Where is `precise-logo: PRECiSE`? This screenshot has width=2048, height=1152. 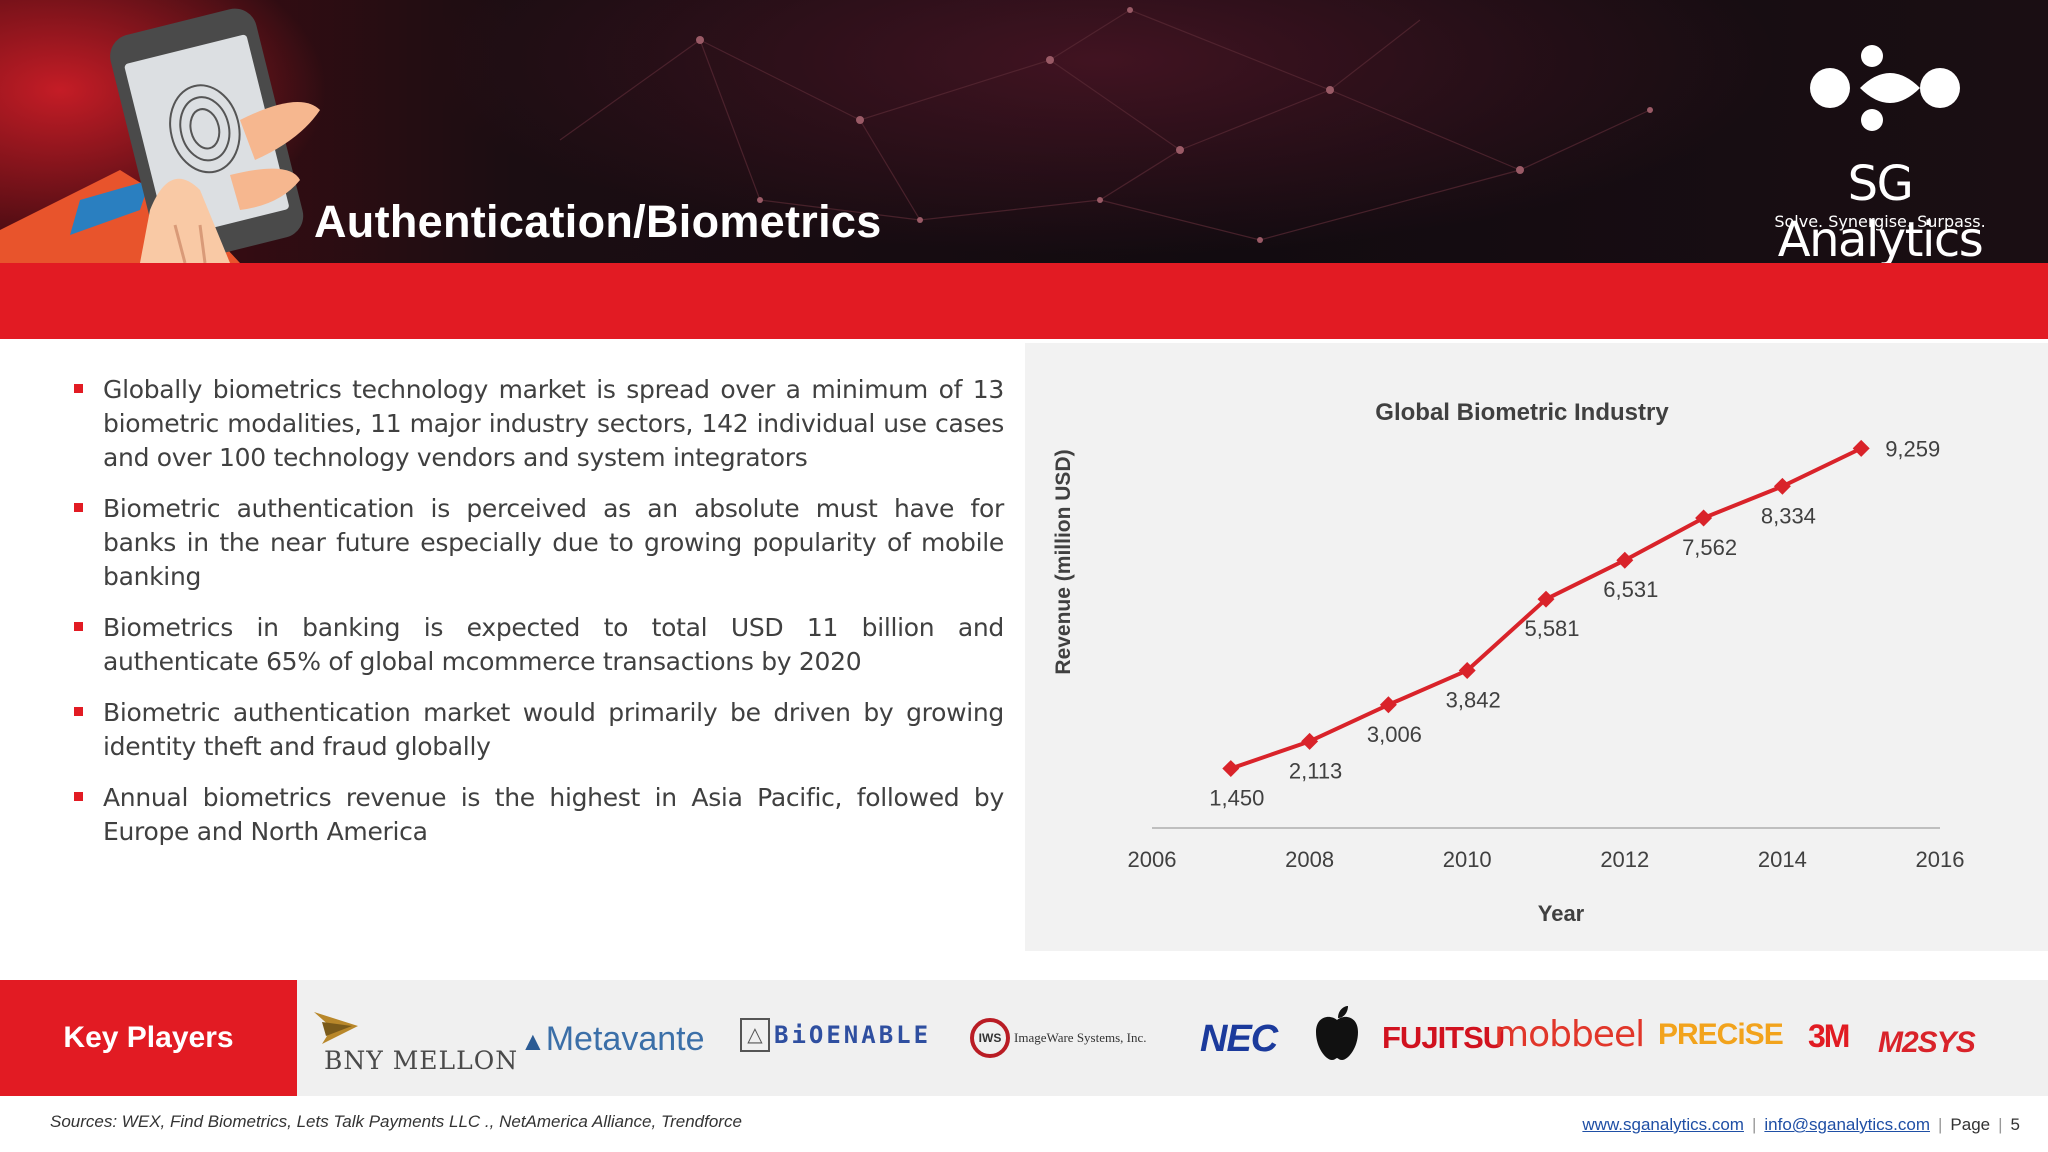 precise-logo: PRECiSE is located at coordinates (1721, 1034).